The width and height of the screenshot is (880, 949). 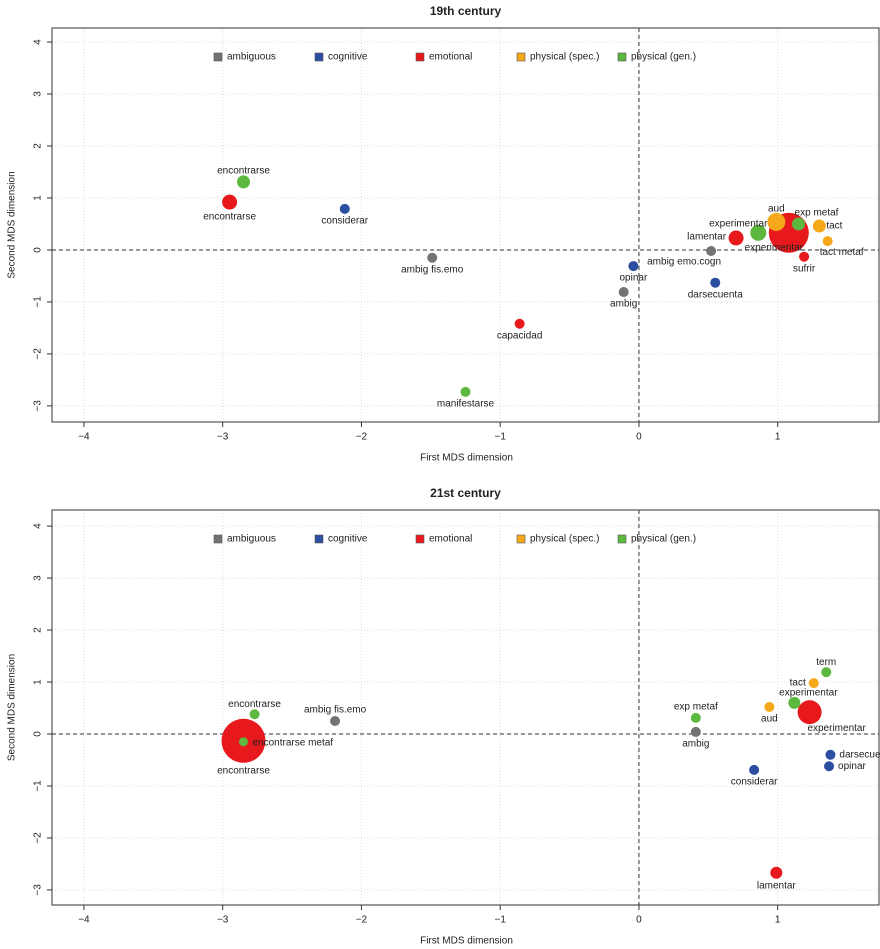 What do you see at coordinates (38, 734) in the screenshot?
I see `y-tick-label: 0` at bounding box center [38, 734].